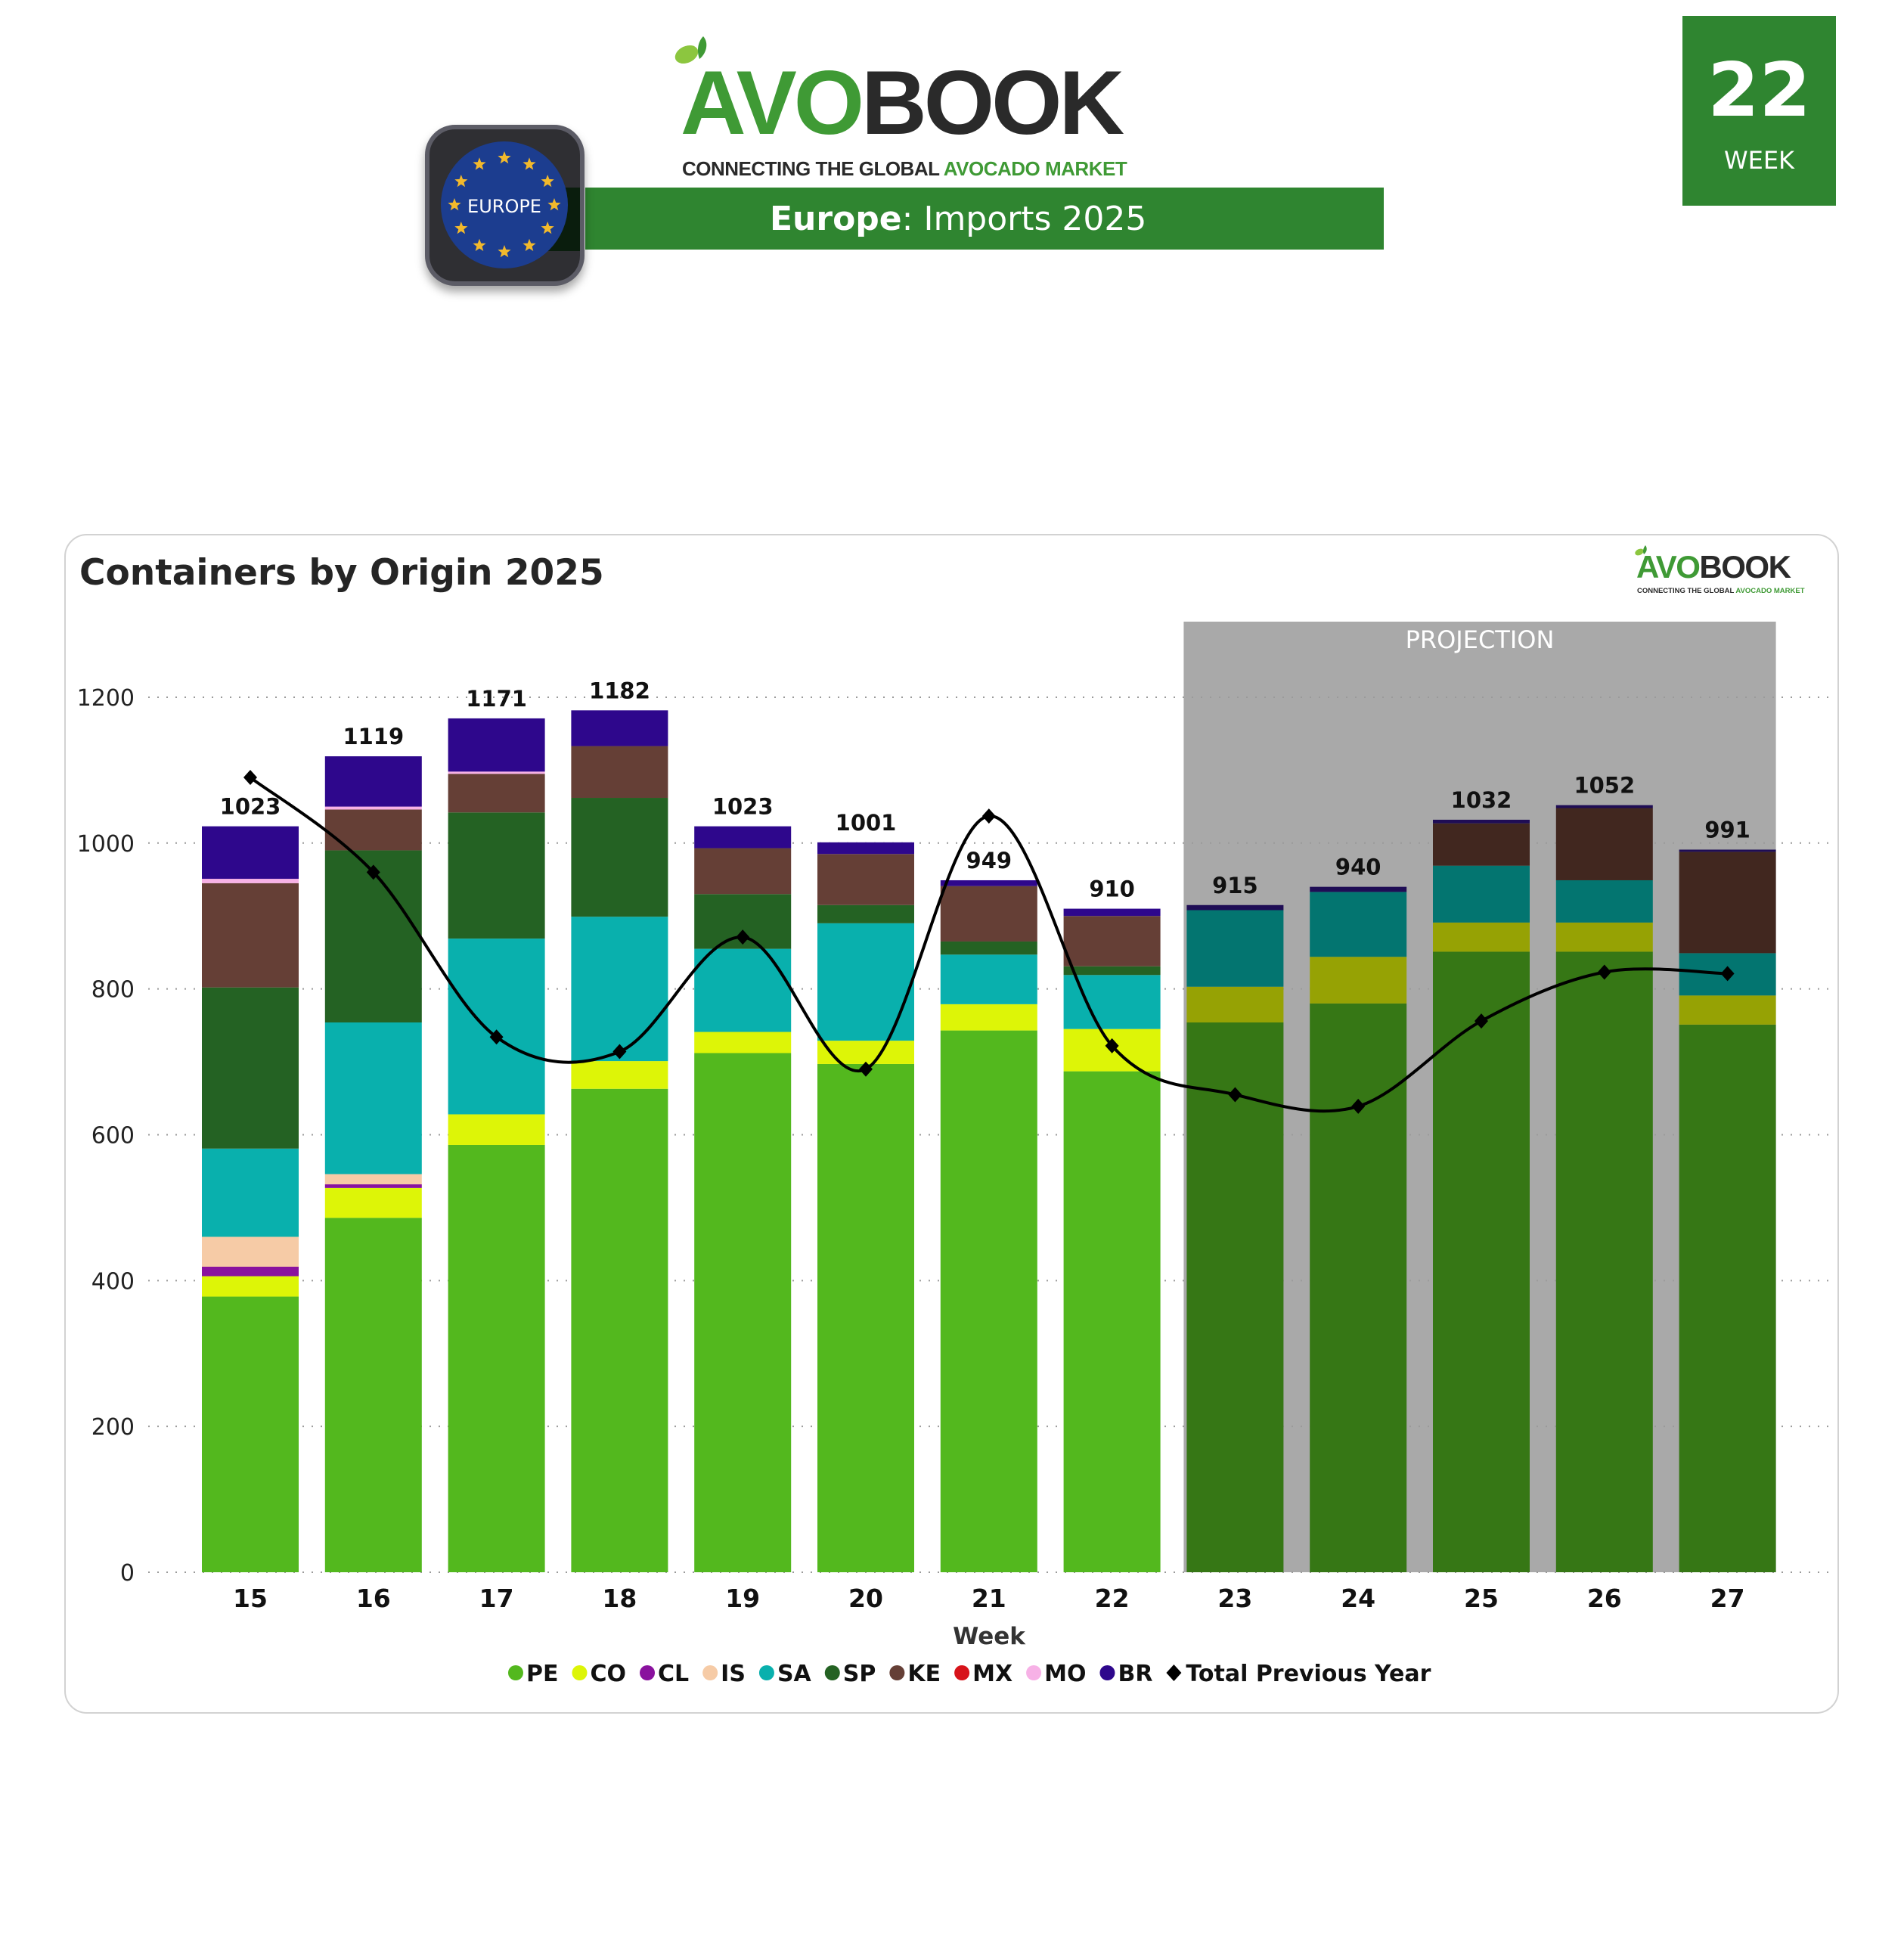 The width and height of the screenshot is (1904, 1936). I want to click on total-data-label: 1119, so click(373, 736).